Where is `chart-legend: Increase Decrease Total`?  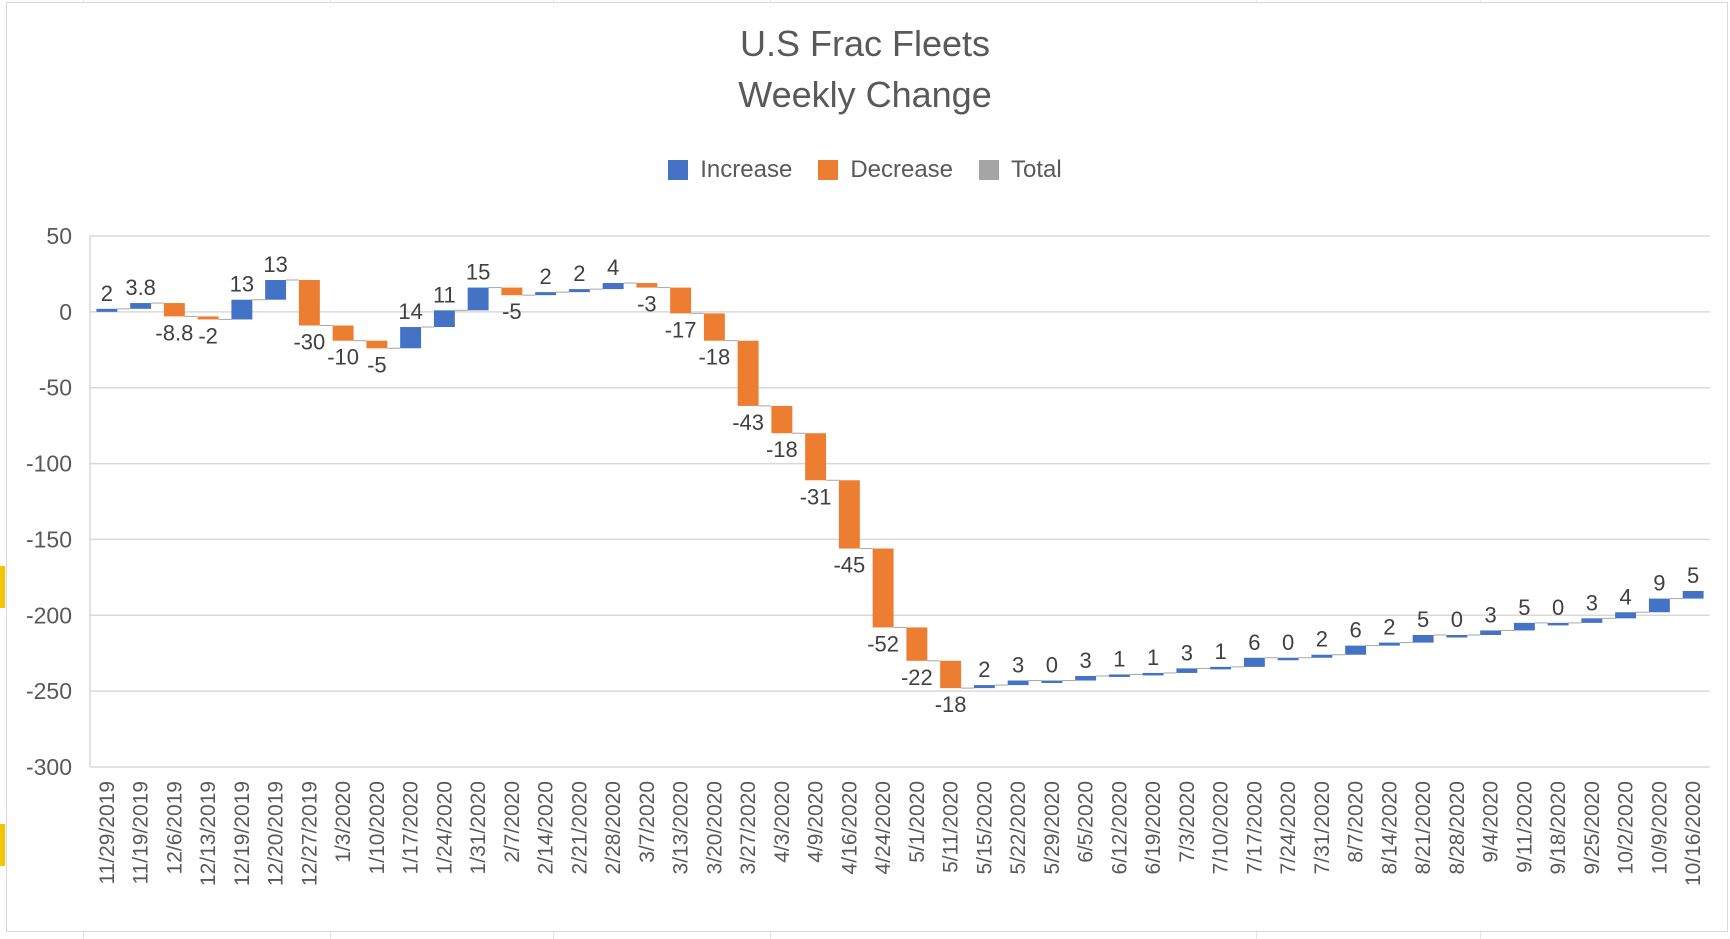
chart-legend: Increase Decrease Total is located at coordinates (865, 170).